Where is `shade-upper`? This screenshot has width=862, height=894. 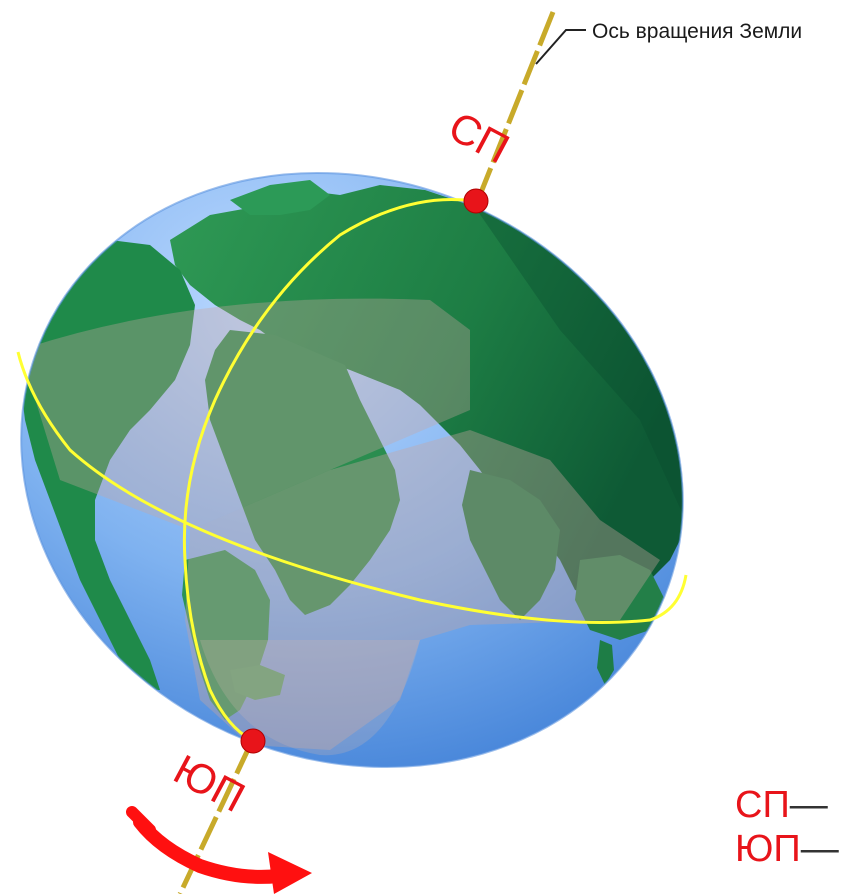 shade-upper is located at coordinates (245, 414).